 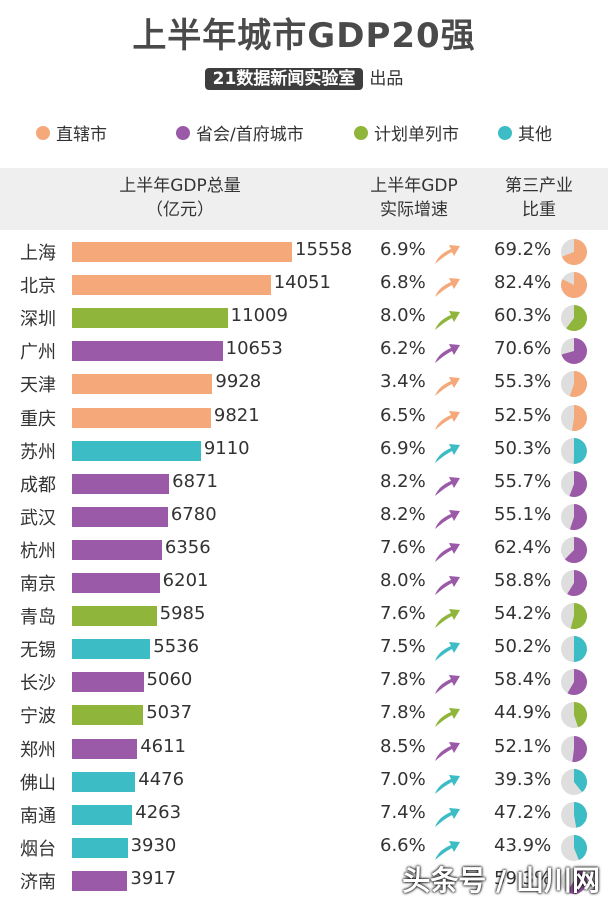 I want to click on table-row: 烟台 3930 6.6% 43.9%, so click(x=304, y=848).